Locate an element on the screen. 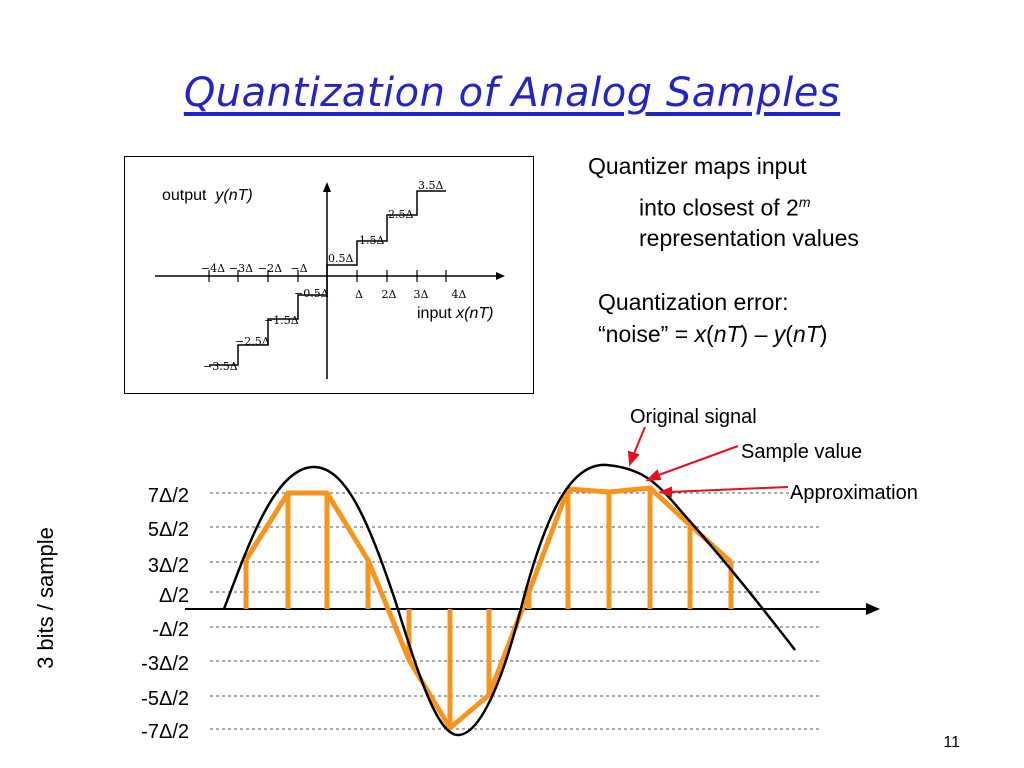  bits-per-sample-label: 3 bits / sample is located at coordinates (45, 598).